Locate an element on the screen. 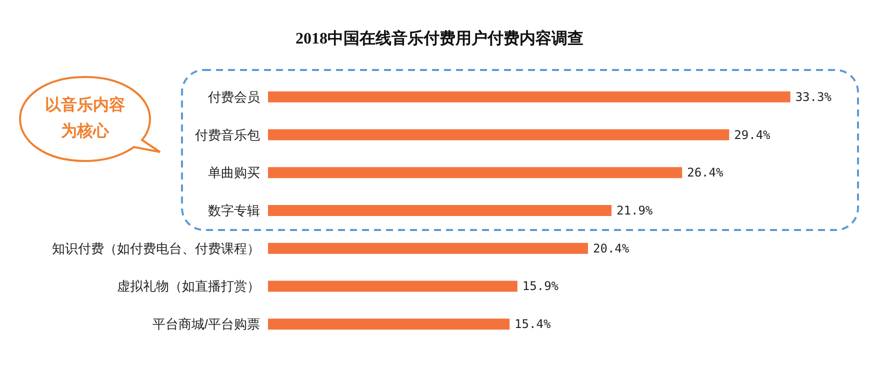 The image size is (879, 373). y-tick-label: 虚拟礼物（如直播打赏） is located at coordinates (188, 286).